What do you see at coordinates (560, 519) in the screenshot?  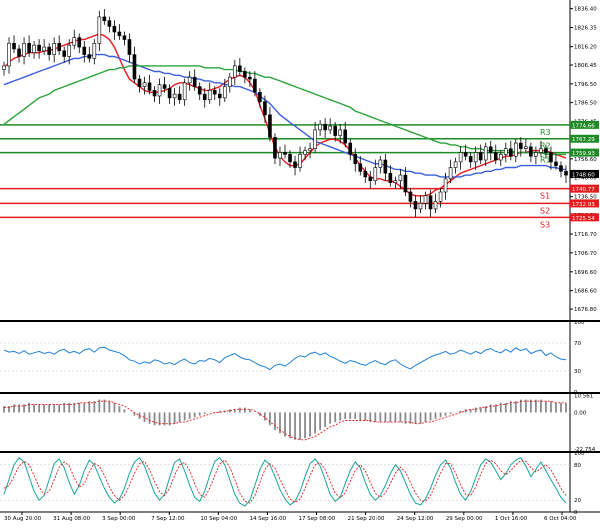 I see `x-tick-label: 6 Oct 04:00` at bounding box center [560, 519].